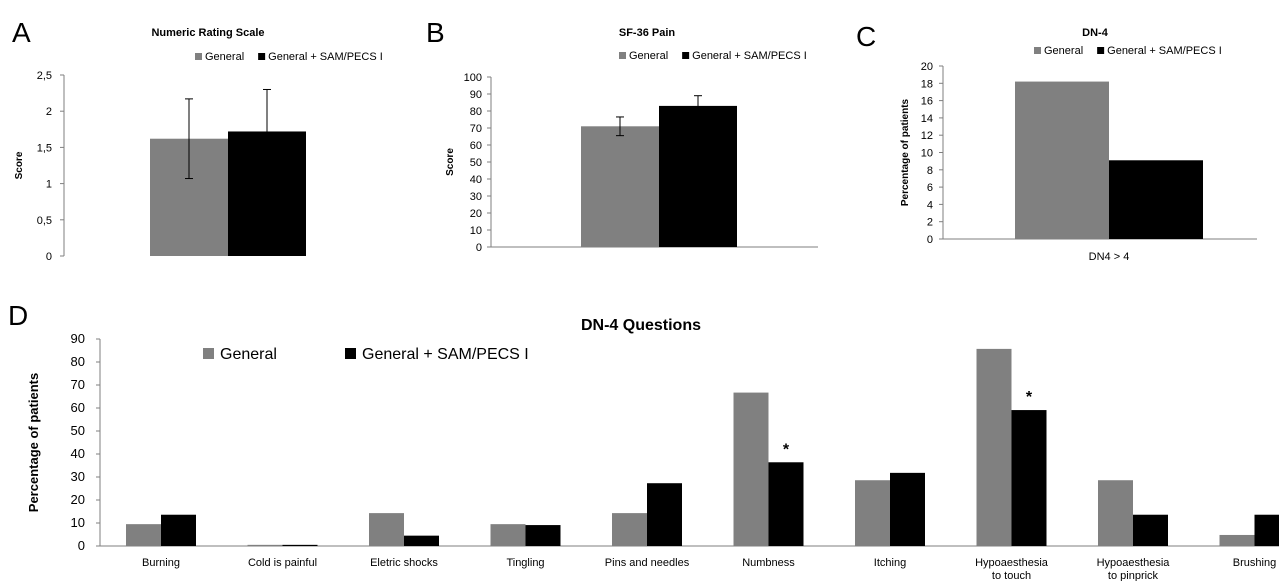 This screenshot has height=581, width=1279. I want to click on category-label: Brushing, so click(1254, 563).